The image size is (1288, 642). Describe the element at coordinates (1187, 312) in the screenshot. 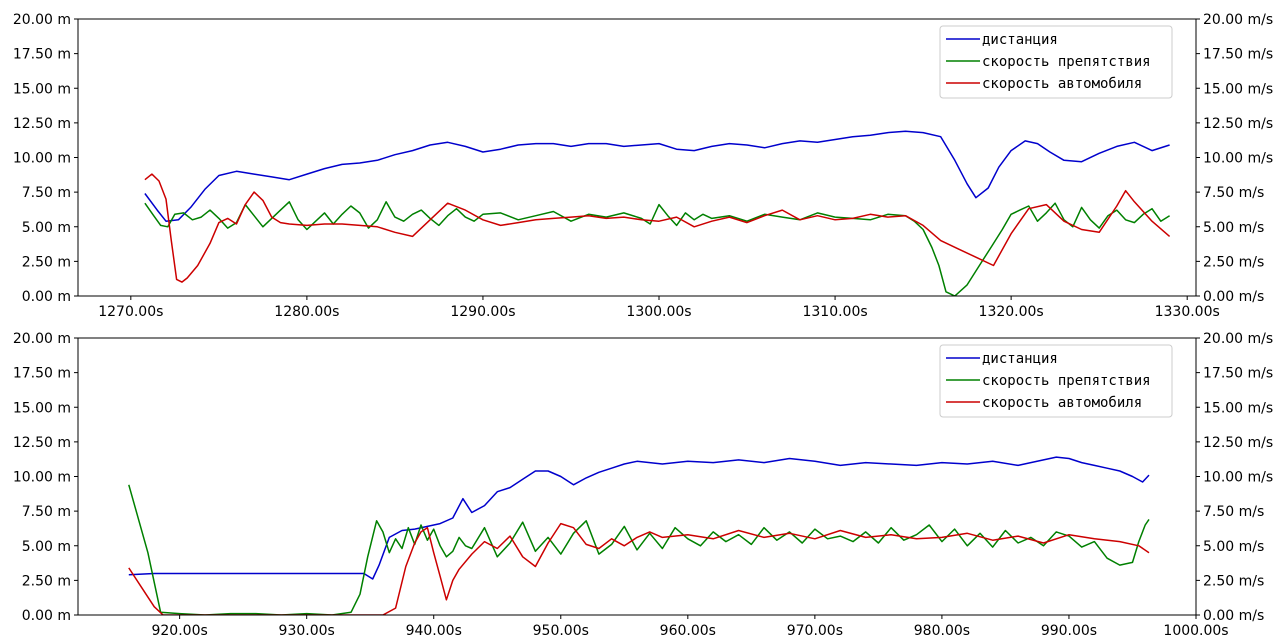

I see `x-tick-label: 1330.00s` at that location.